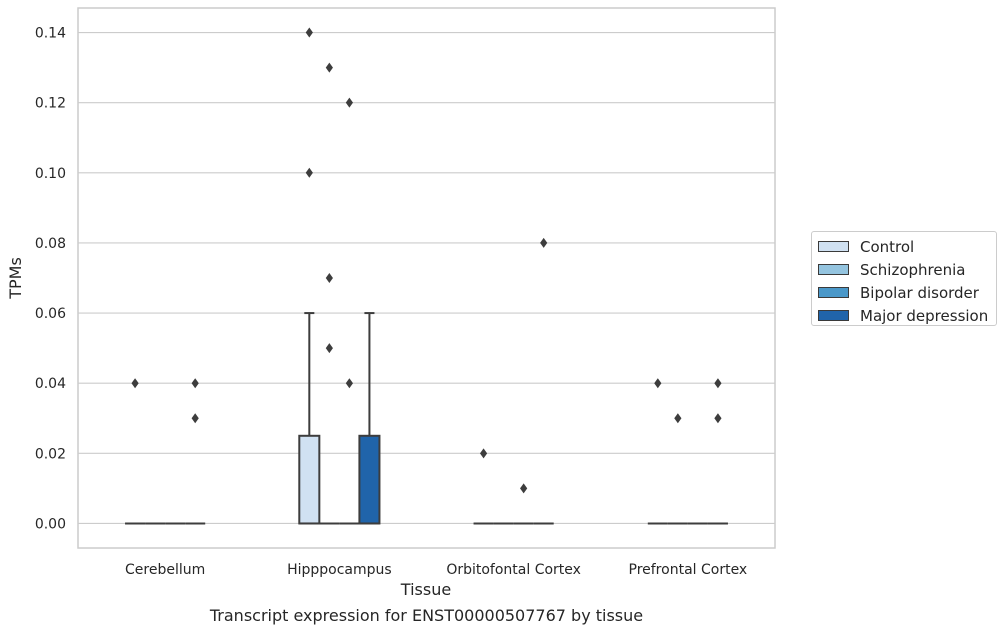  Describe the element at coordinates (50, 279) in the screenshot. I see `y-tick-labels: 0.00 0.02 0.04 0.06 0.08 0.10 0.12 0.14` at that location.